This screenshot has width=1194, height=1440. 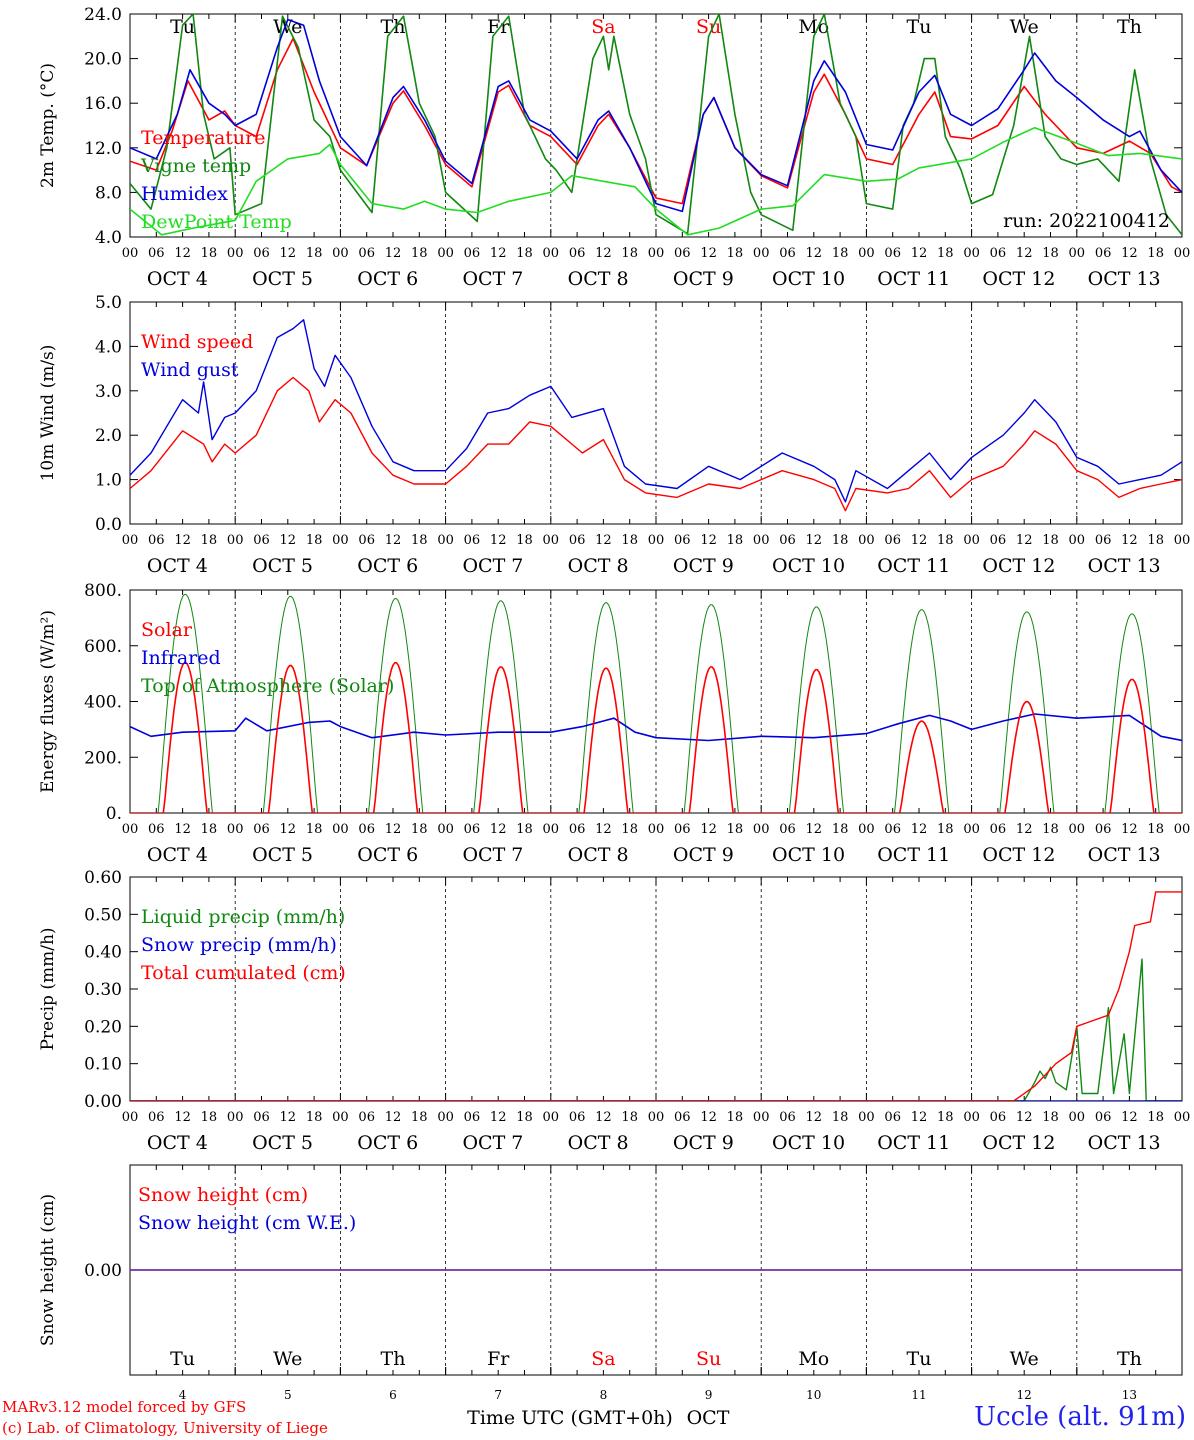 What do you see at coordinates (598, 279) in the screenshot?
I see `date-label: OCT 8` at bounding box center [598, 279].